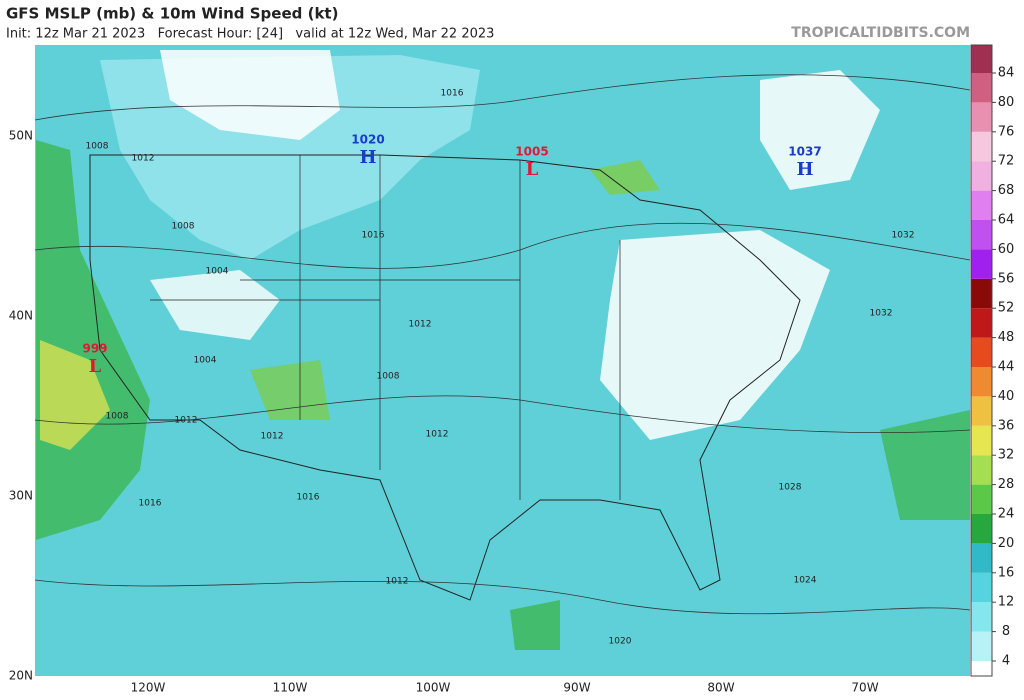  Describe the element at coordinates (1006, 572) in the screenshot. I see `colorbar-label: 16` at that location.